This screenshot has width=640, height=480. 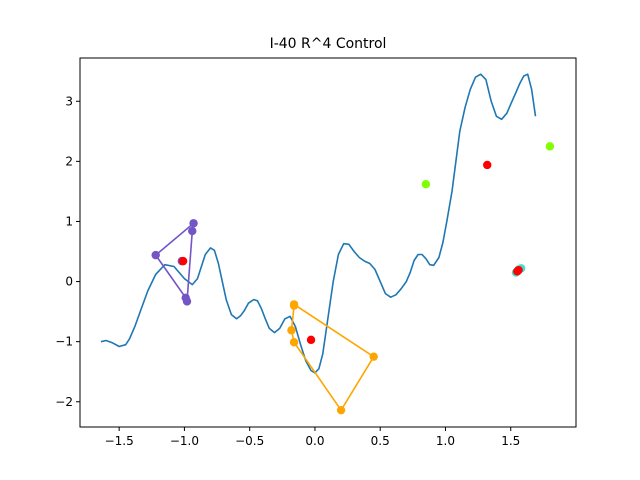 What do you see at coordinates (249, 441) in the screenshot?
I see `x-tick-label-2: −0.5` at bounding box center [249, 441].